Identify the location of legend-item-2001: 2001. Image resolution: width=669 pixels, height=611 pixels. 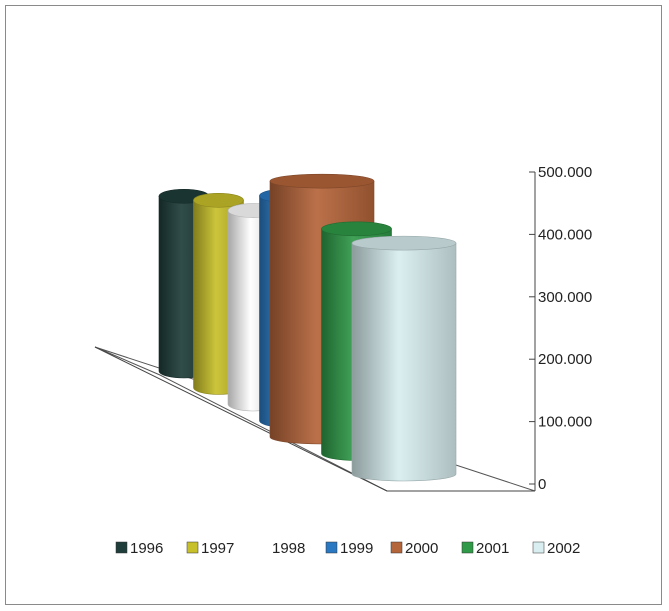
(485, 548).